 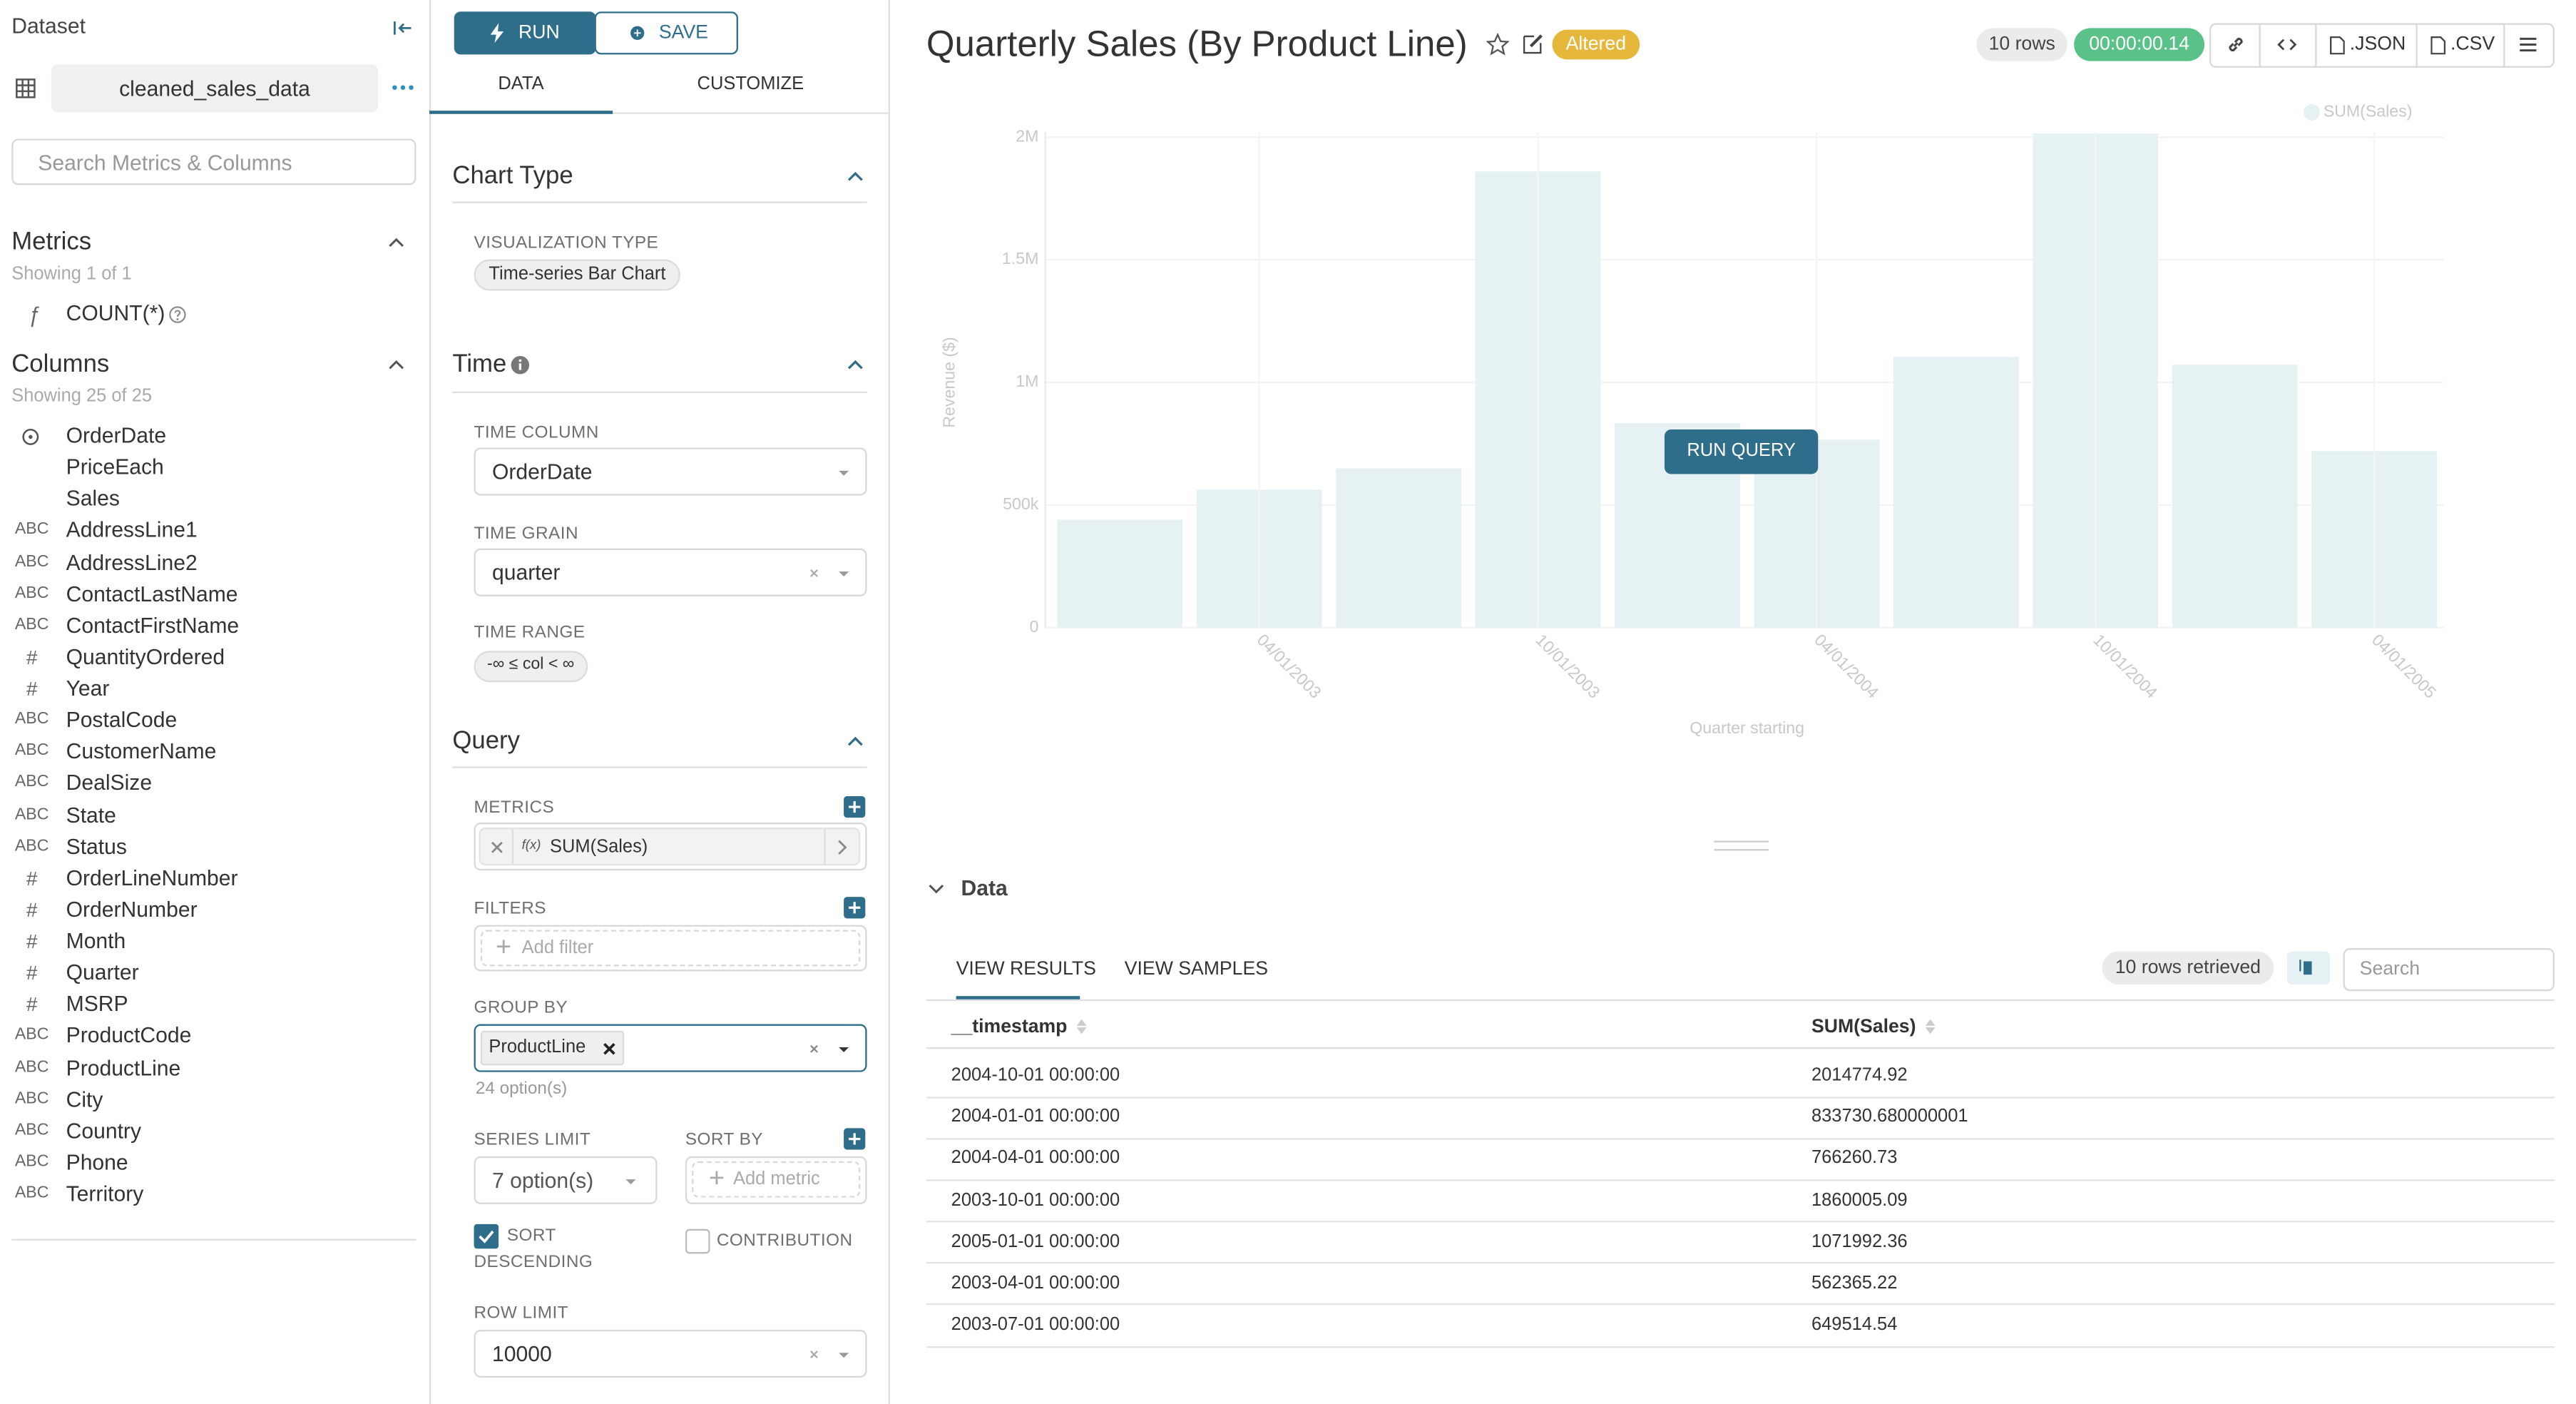 I want to click on cell: 766260.73, so click(x=1855, y=1158).